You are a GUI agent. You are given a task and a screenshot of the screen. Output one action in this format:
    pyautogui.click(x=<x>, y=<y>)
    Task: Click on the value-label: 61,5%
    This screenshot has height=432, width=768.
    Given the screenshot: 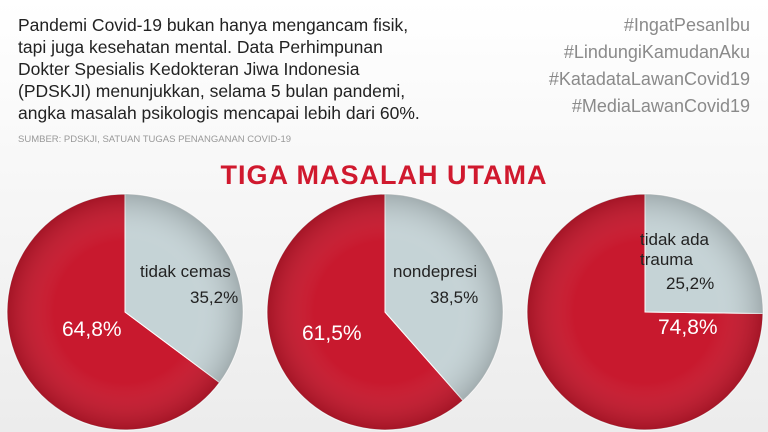 What is the action you would take?
    pyautogui.click(x=332, y=333)
    